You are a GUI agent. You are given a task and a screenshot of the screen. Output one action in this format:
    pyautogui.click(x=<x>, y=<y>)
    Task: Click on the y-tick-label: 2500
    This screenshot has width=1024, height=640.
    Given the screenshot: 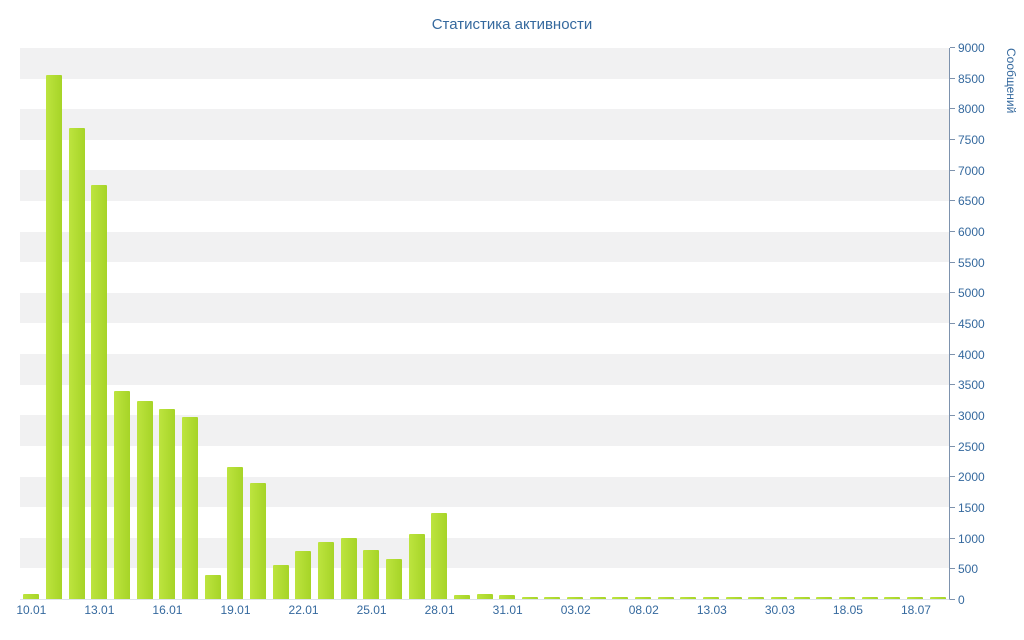 What is the action you would take?
    pyautogui.click(x=971, y=446)
    